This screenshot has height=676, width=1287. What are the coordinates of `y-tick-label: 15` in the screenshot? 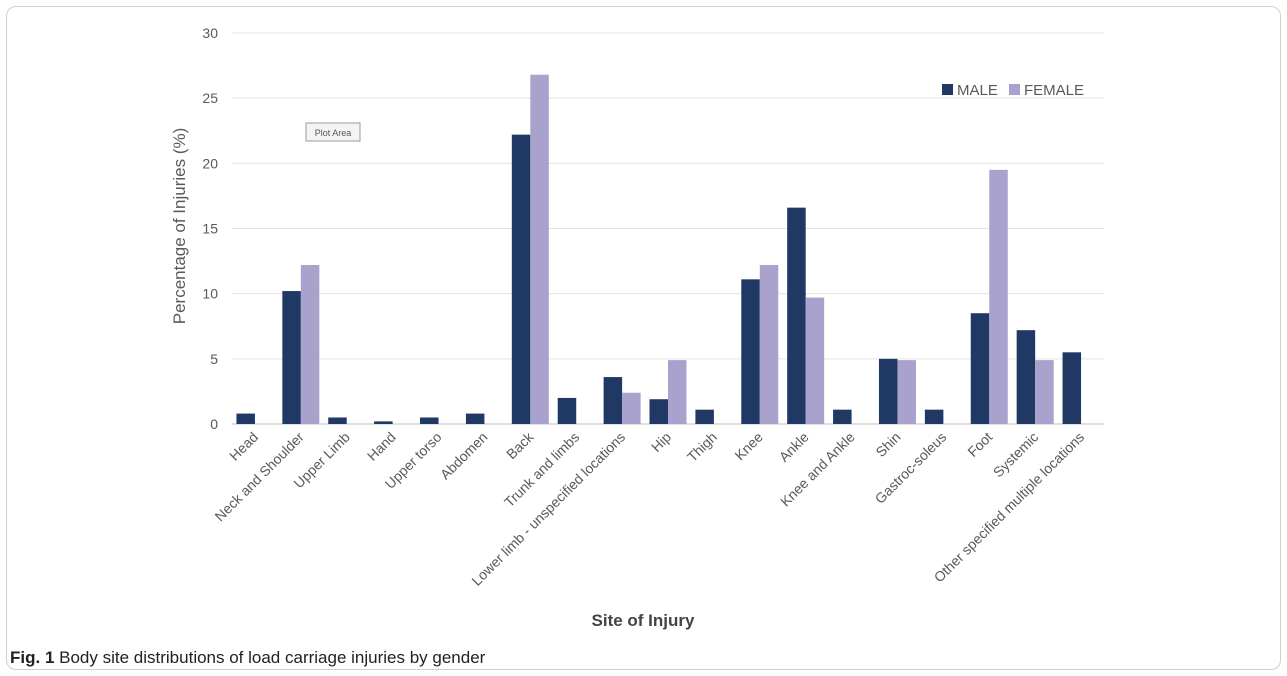 It's located at (210, 229).